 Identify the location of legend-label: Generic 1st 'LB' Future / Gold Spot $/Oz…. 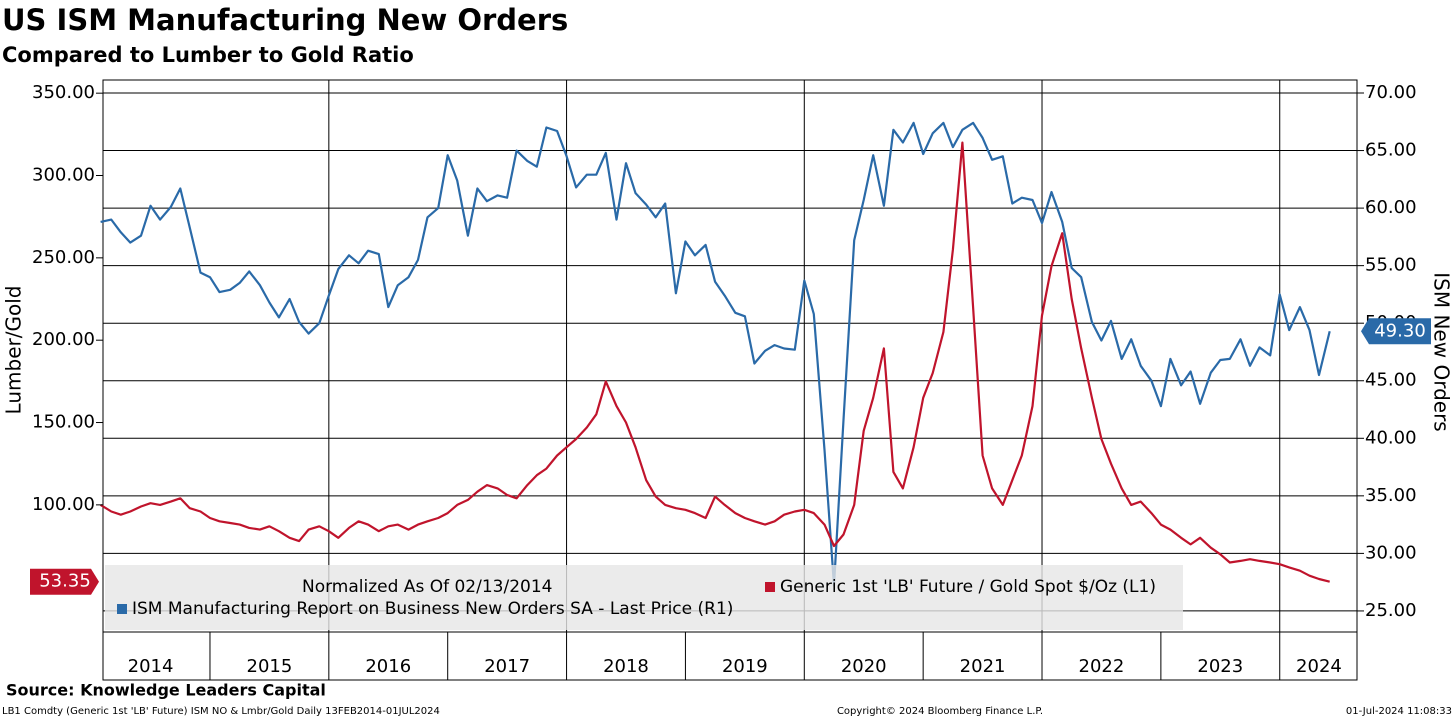
(968, 587).